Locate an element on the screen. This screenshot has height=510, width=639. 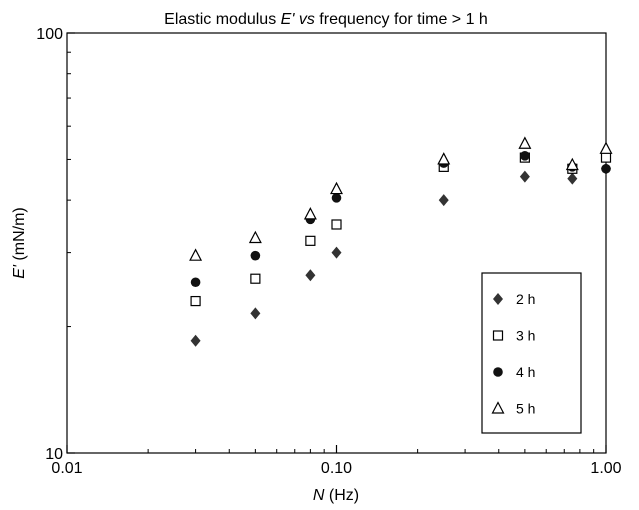
legend-marker-circle is located at coordinates (498, 372).